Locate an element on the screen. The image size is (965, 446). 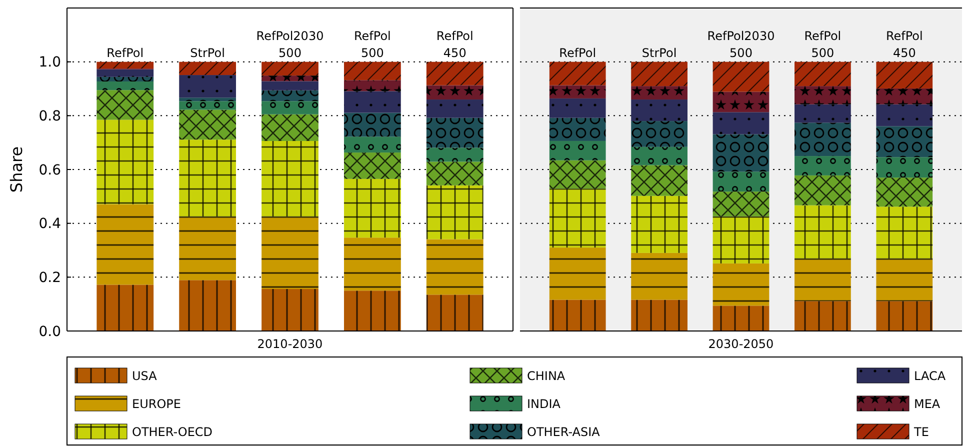
legend-label: TE is located at coordinates (921, 432).